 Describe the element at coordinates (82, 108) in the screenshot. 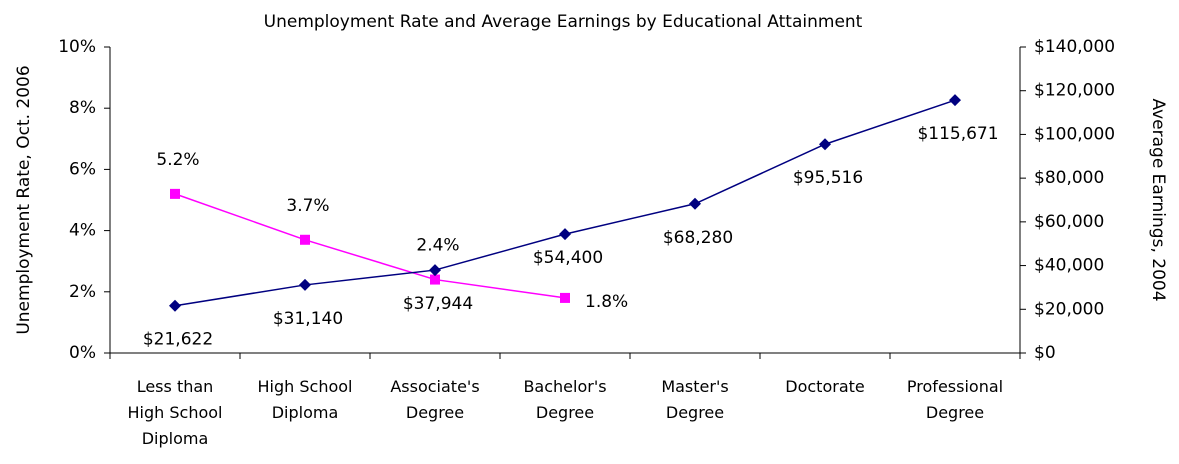

I see `y-tick-label: 8%` at that location.